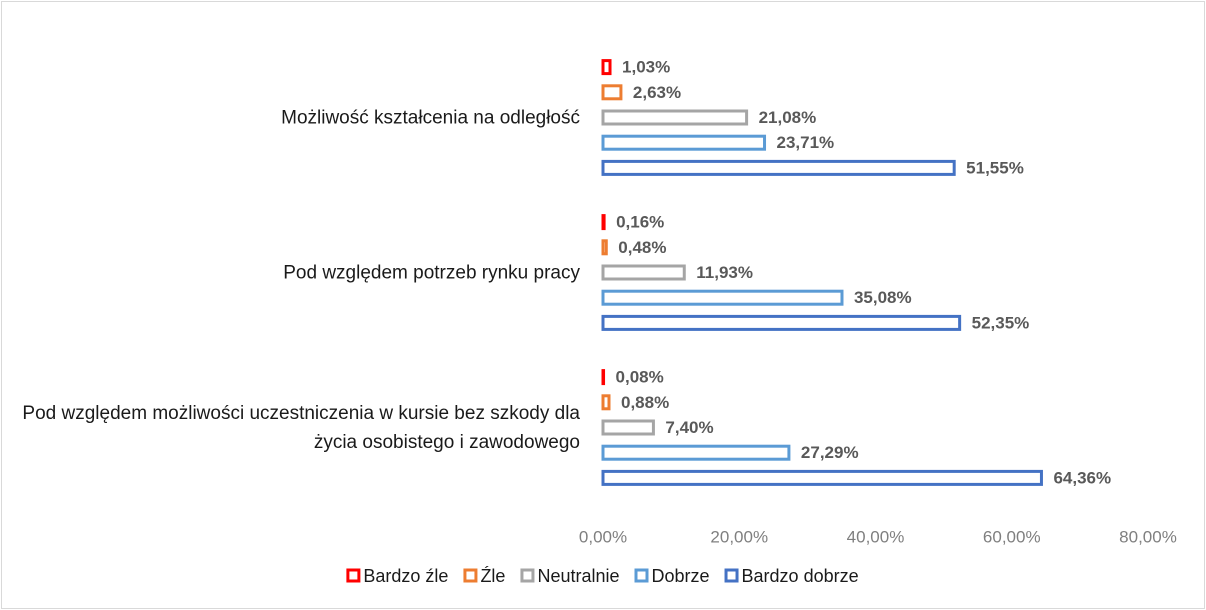  What do you see at coordinates (876, 536) in the screenshot?
I see `x-tick-label: 40,00%` at bounding box center [876, 536].